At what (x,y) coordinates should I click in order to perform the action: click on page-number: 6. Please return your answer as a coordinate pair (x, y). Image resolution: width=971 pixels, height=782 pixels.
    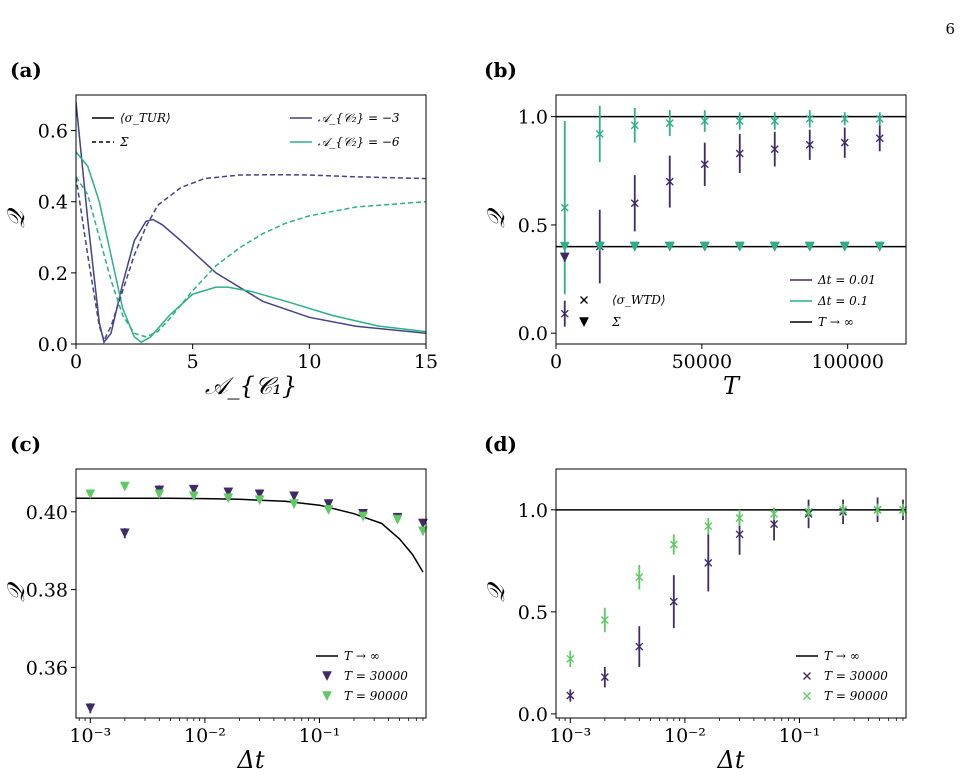
    Looking at the image, I should click on (950, 29).